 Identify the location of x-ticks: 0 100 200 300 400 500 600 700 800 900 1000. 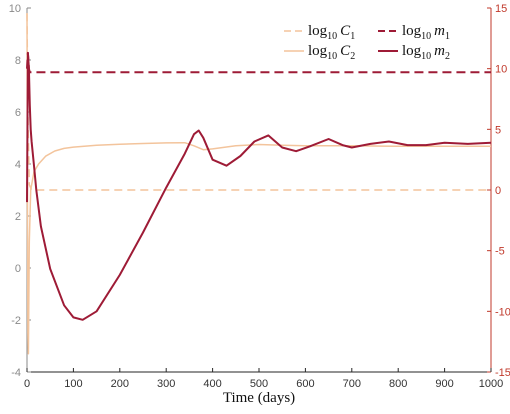
(263, 379).